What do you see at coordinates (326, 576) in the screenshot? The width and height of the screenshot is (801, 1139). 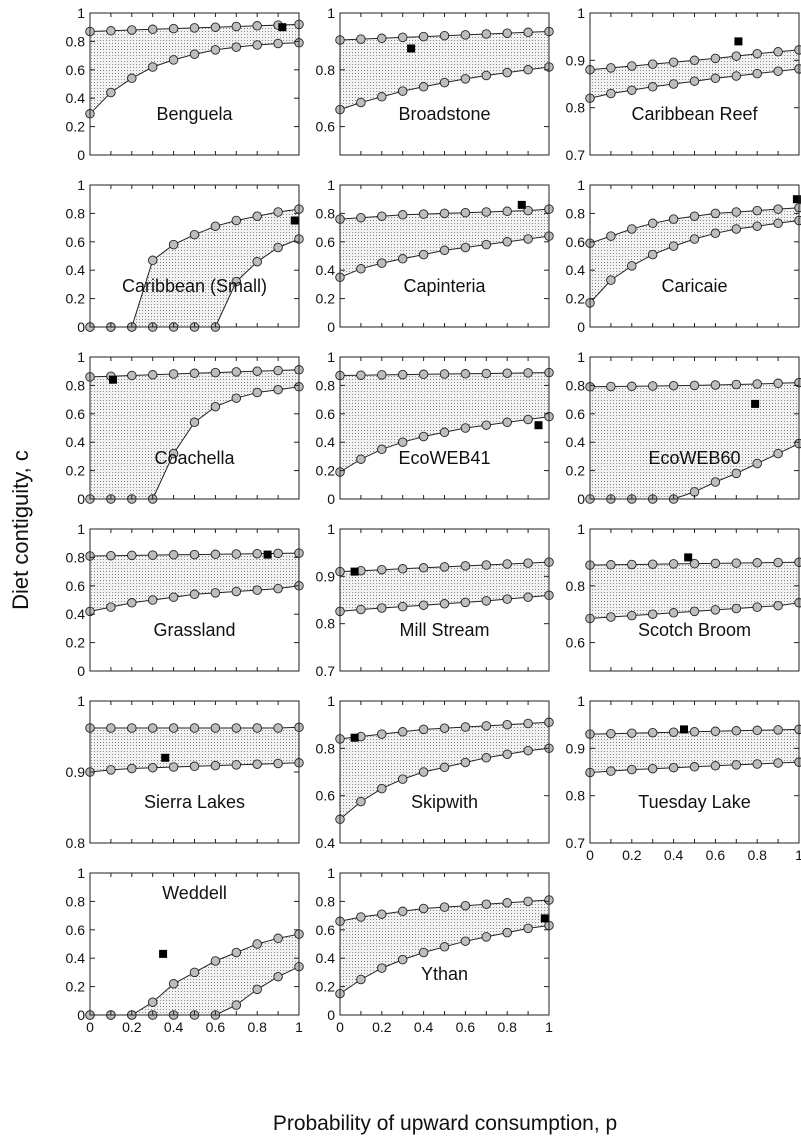 I see `y-tick-label: 0.9` at bounding box center [326, 576].